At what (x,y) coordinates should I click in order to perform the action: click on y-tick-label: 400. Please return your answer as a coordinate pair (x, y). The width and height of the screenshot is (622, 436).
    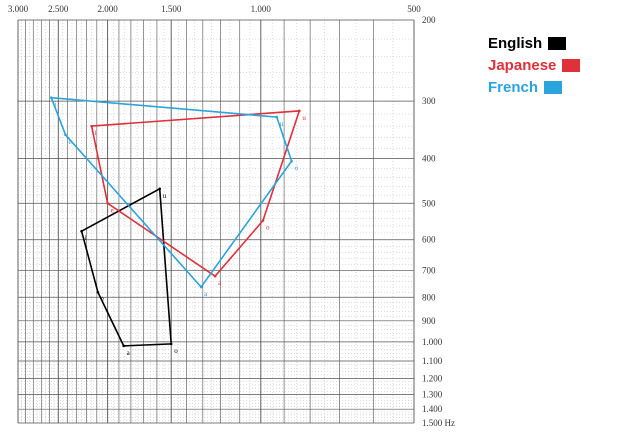
    Looking at the image, I should click on (429, 159).